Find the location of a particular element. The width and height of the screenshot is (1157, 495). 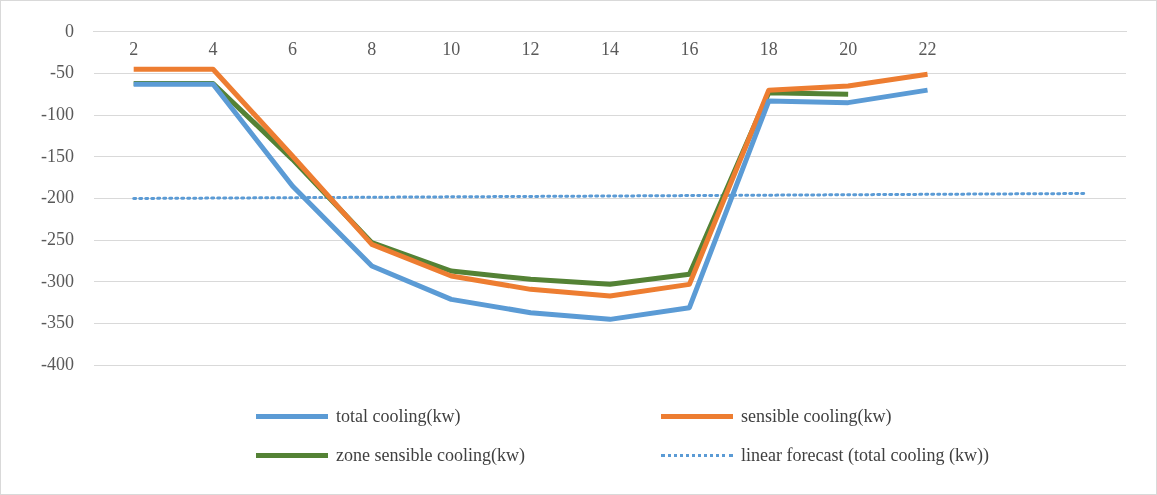

x-tick-label: 20 is located at coordinates (848, 49).